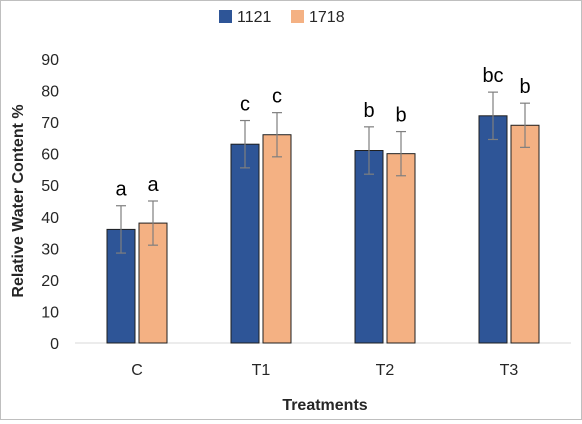  Describe the element at coordinates (324, 405) in the screenshot. I see `x-axis-title: Treatments` at that location.